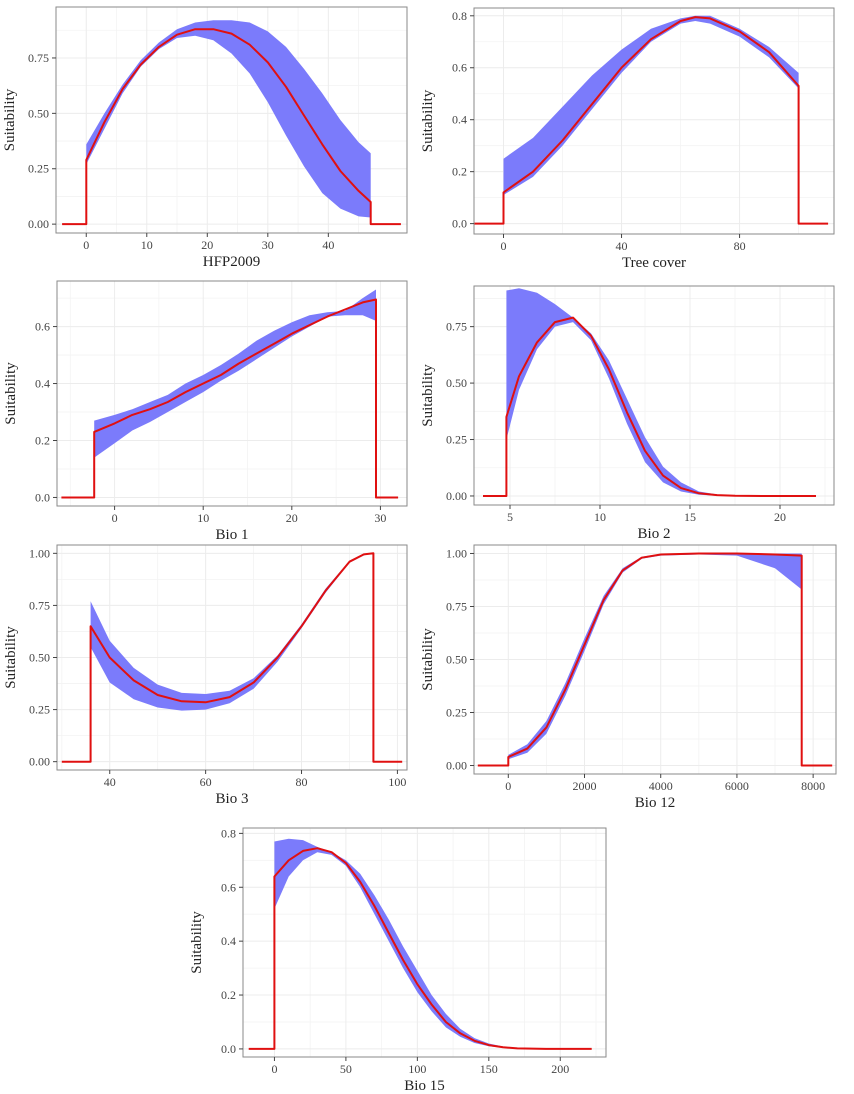 This screenshot has height=1094, width=854. Describe the element at coordinates (489, 1069) in the screenshot. I see `x-tick-label: 150` at that location.